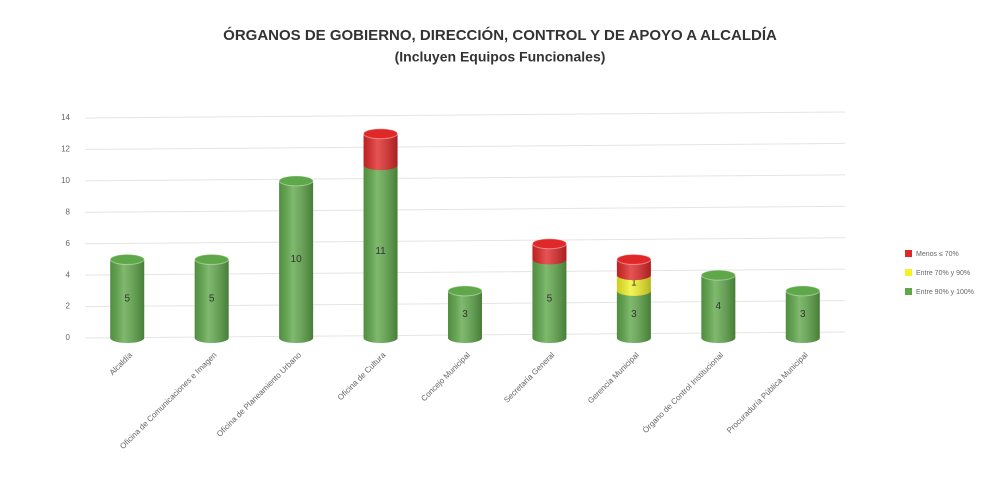 Image resolution: width=997 pixels, height=481 pixels. I want to click on x-tick-label: Oficina de Comunicaciones e Imagen, so click(168, 401).